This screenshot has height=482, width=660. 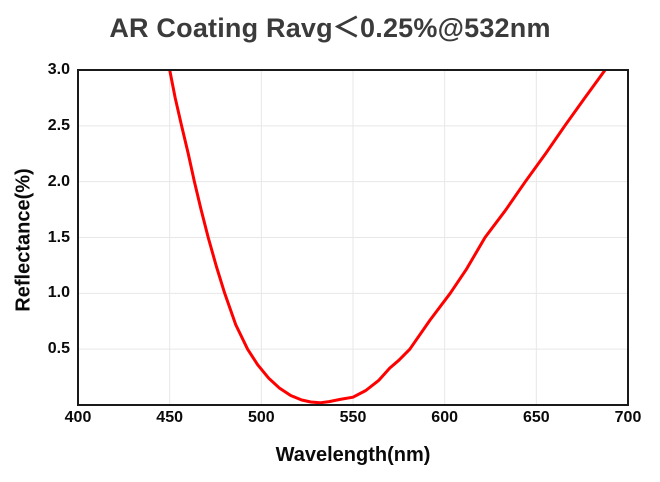 What do you see at coordinates (536, 417) in the screenshot?
I see `x-tick-label: 650` at bounding box center [536, 417].